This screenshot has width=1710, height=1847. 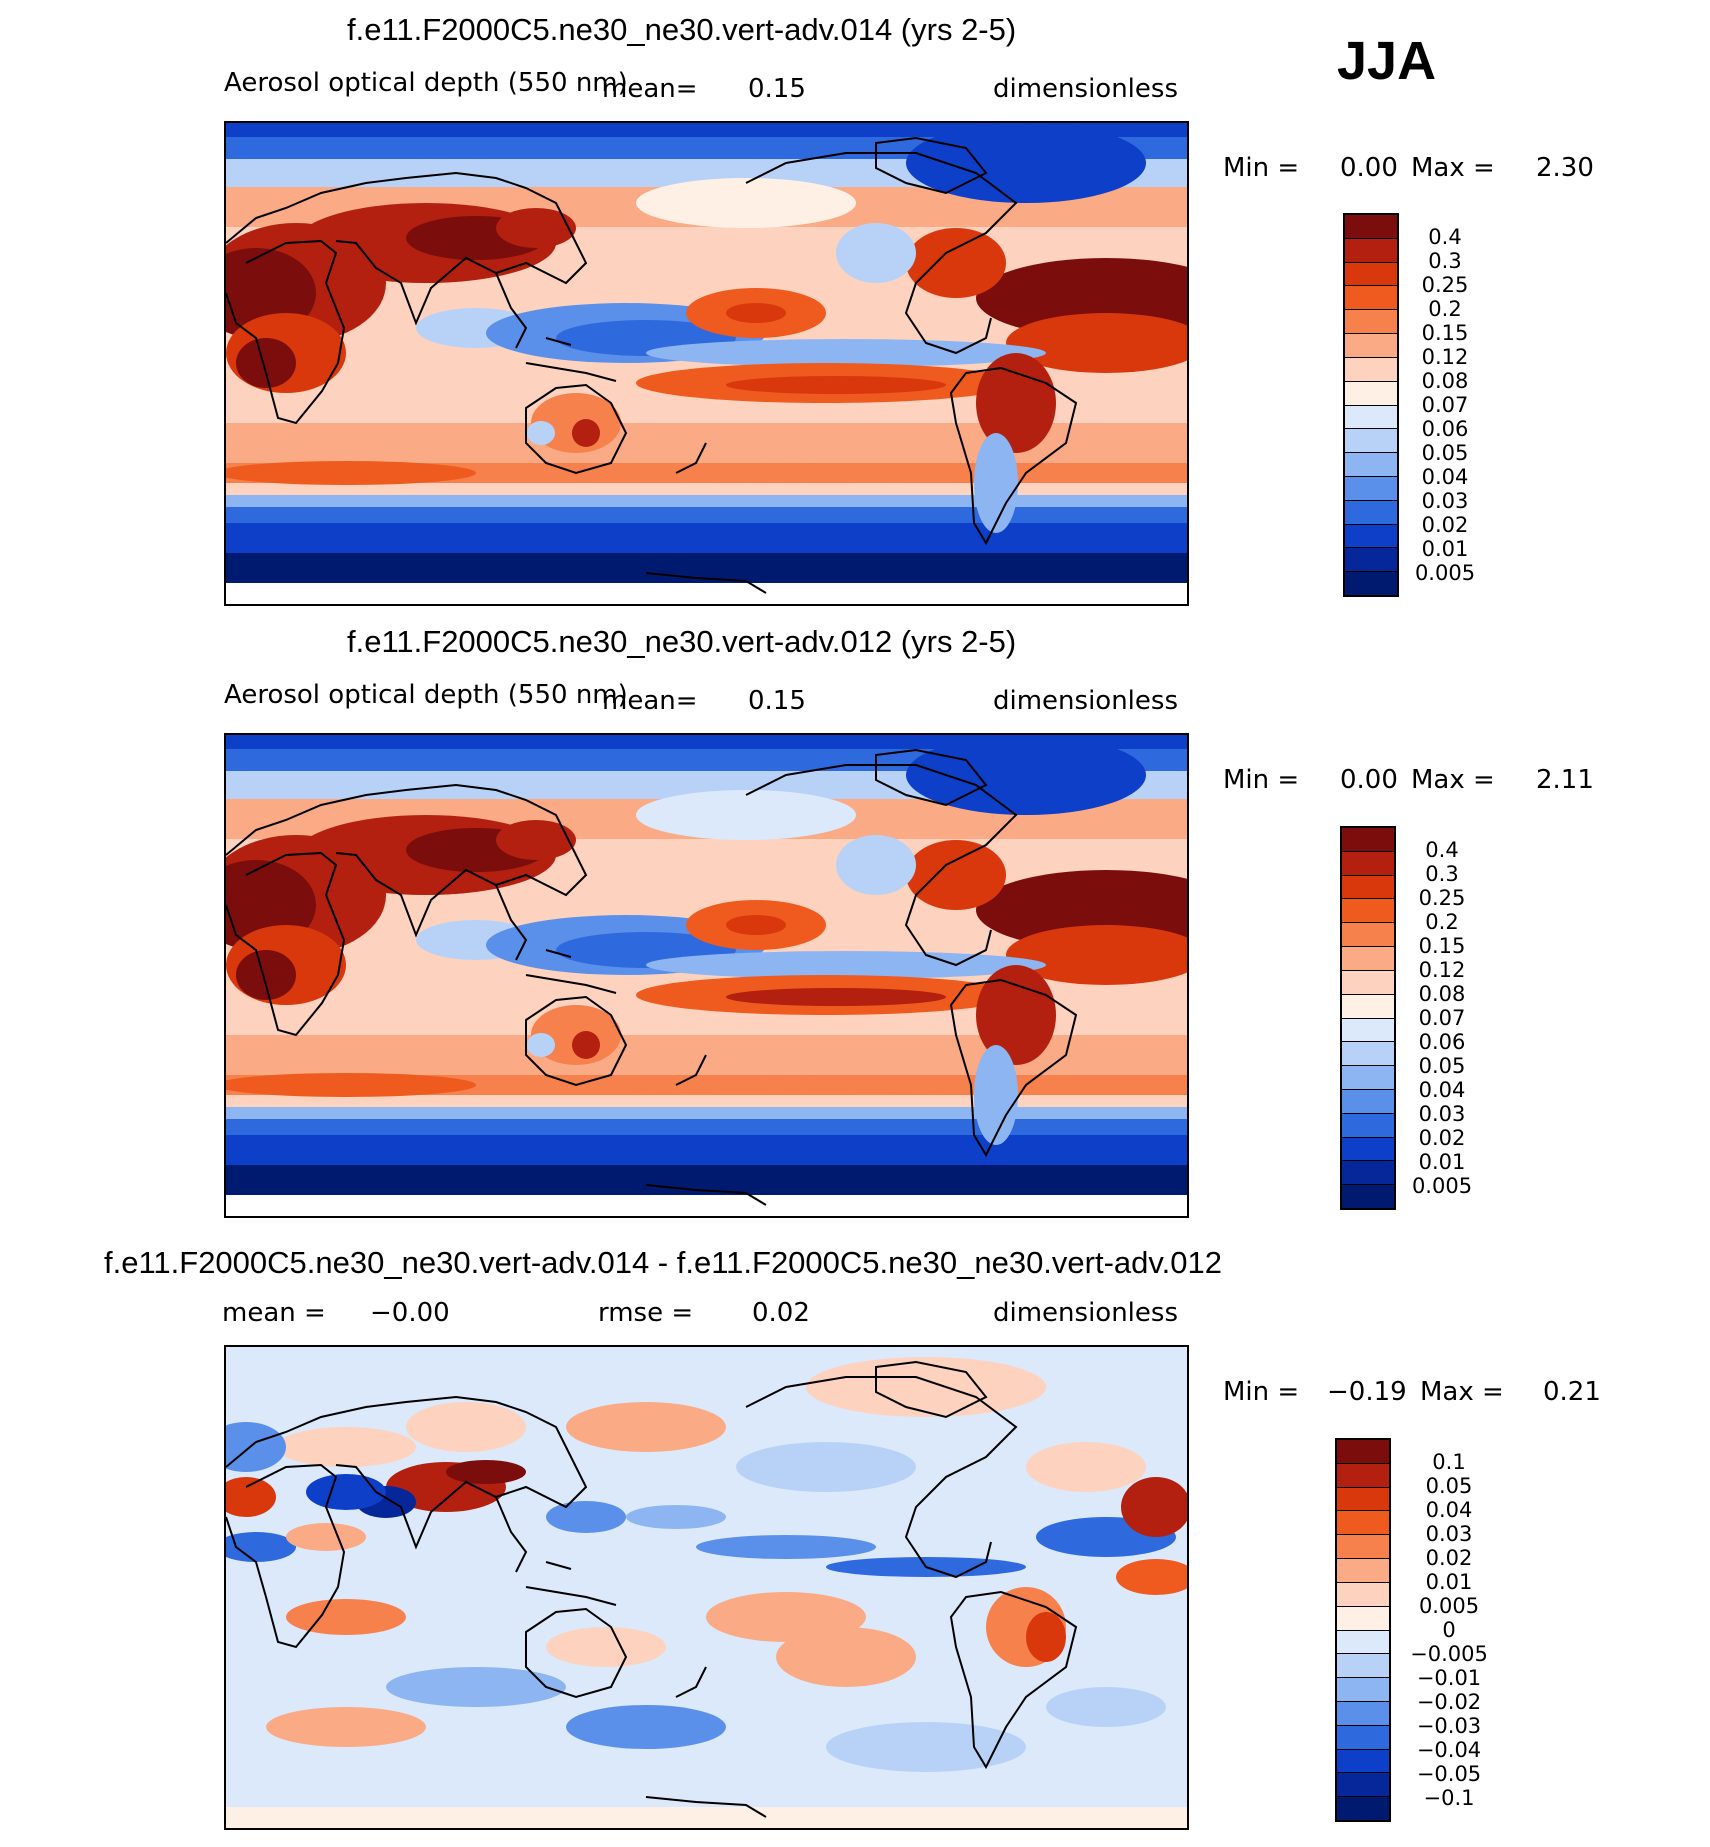 I want to click on panel-1-max-value: 2.30, so click(x=1565, y=168).